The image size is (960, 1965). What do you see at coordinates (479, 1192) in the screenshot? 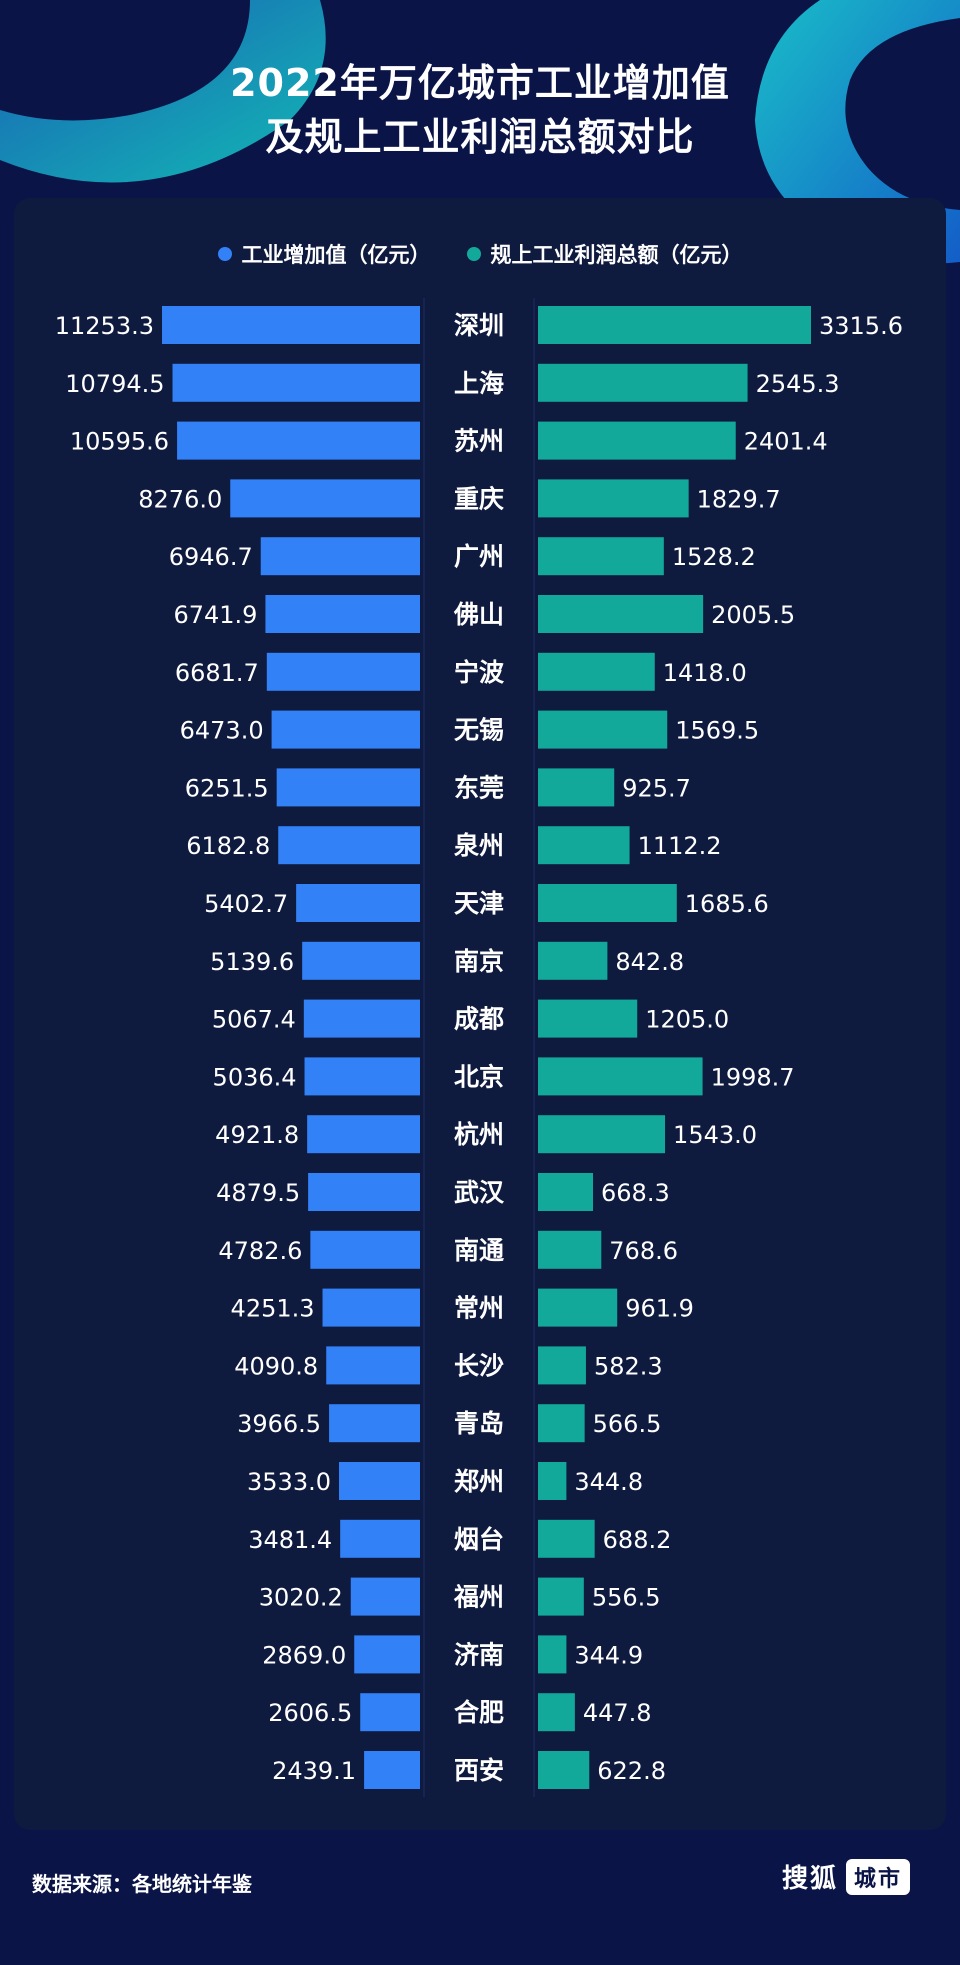
I see `category-label: 武汉` at bounding box center [479, 1192].